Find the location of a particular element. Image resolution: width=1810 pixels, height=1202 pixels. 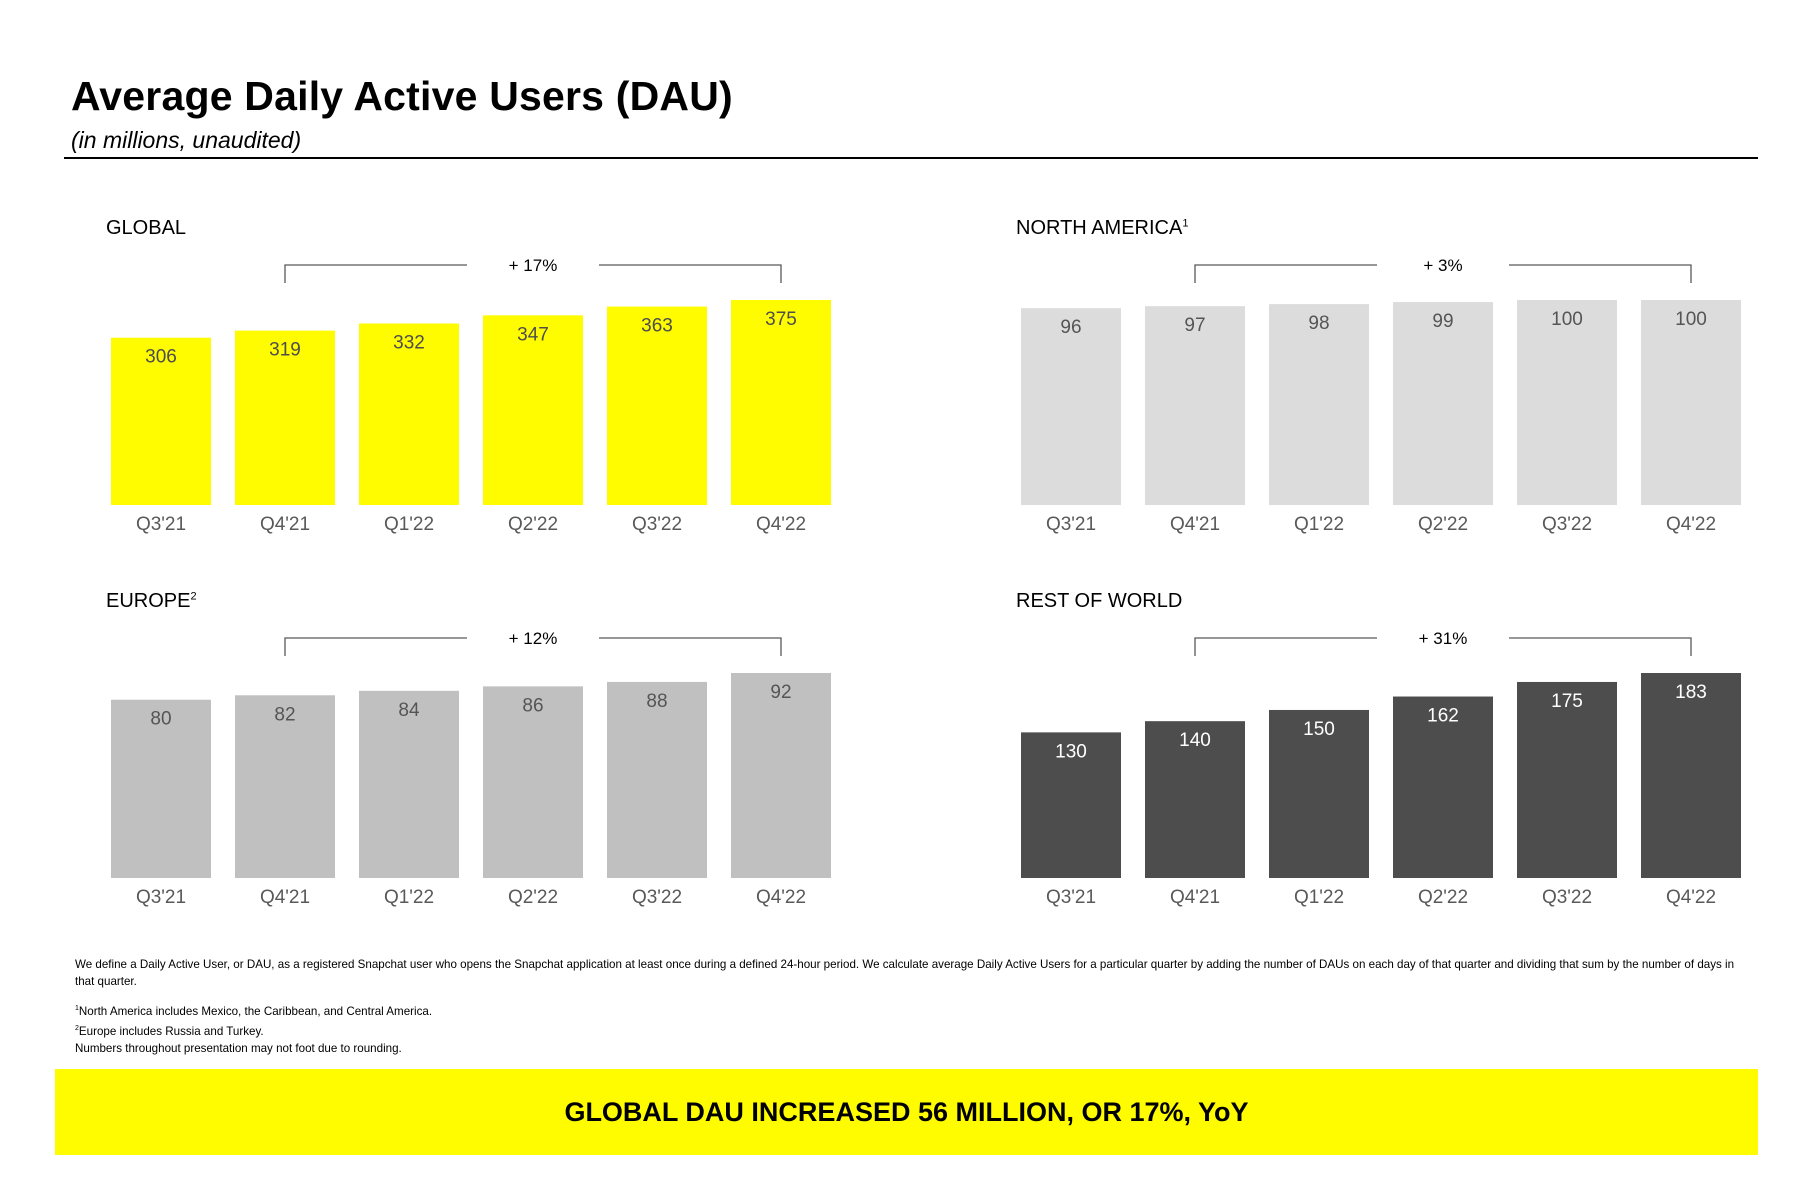

x-tick-rest-of-world-5: Q3'22 is located at coordinates (1567, 897).